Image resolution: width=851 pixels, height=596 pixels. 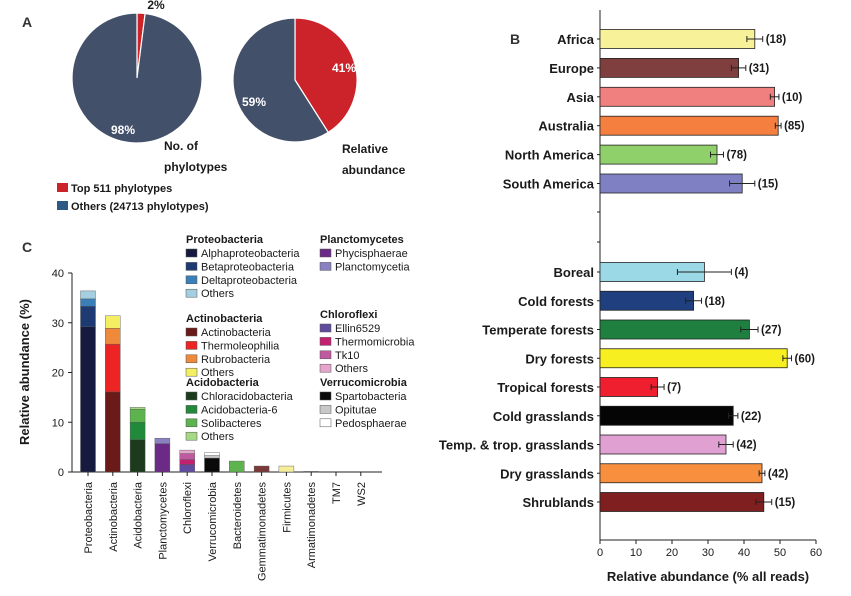 I want to click on category-label: Europe, so click(x=571, y=68).